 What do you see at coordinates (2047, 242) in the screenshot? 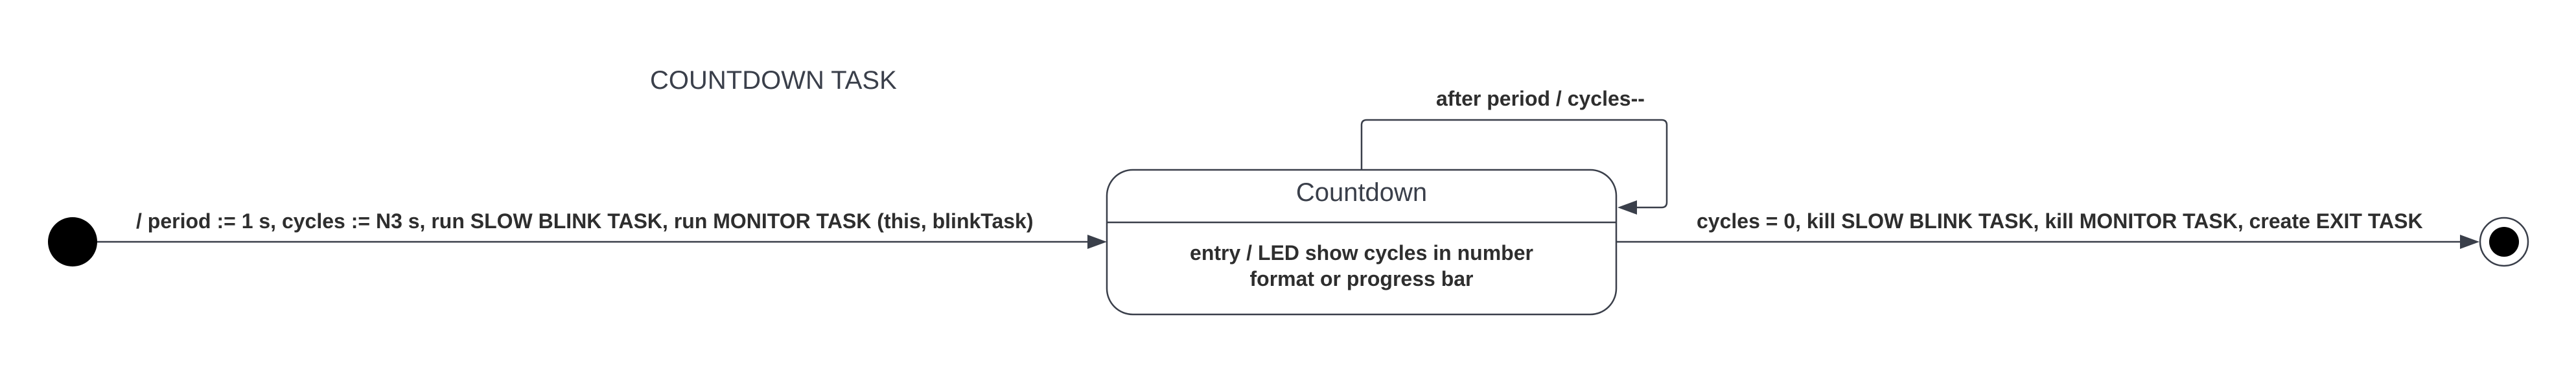
I see `final-transition` at bounding box center [2047, 242].